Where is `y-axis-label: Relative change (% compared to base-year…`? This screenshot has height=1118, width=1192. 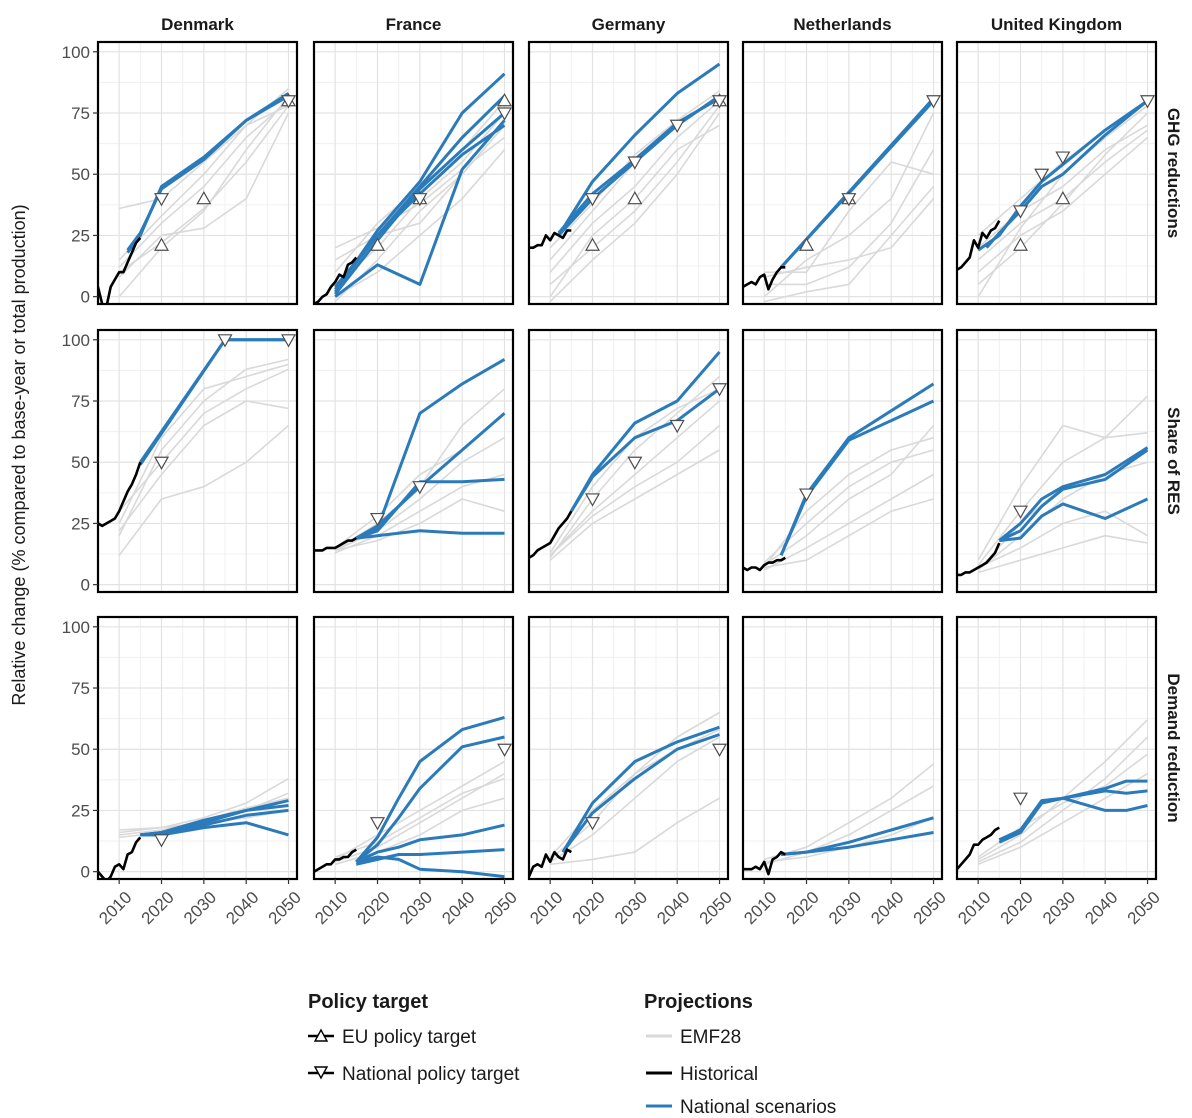 y-axis-label: Relative change (% compared to base-year… is located at coordinates (19, 454).